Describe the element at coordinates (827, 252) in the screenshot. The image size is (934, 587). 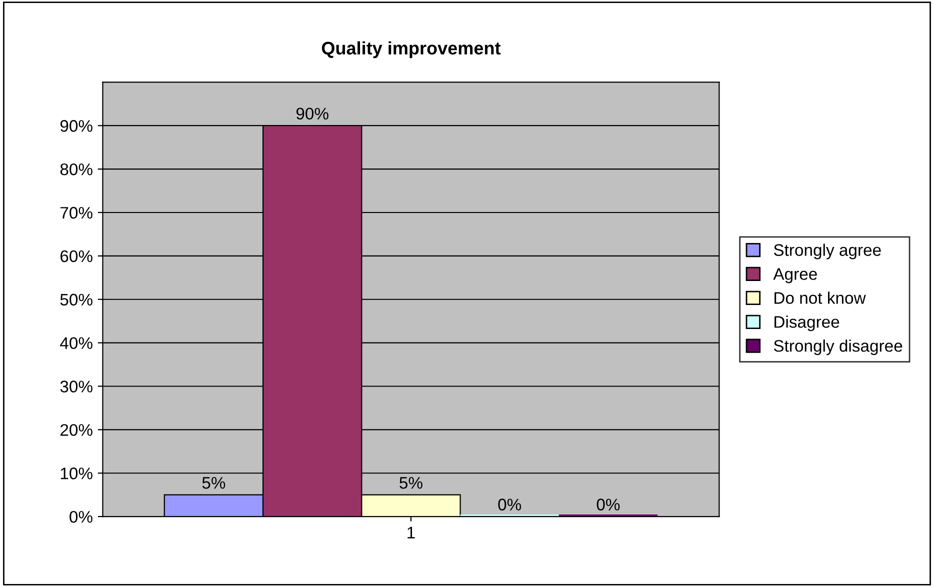
I see `legend-label: Strongly agree` at that location.